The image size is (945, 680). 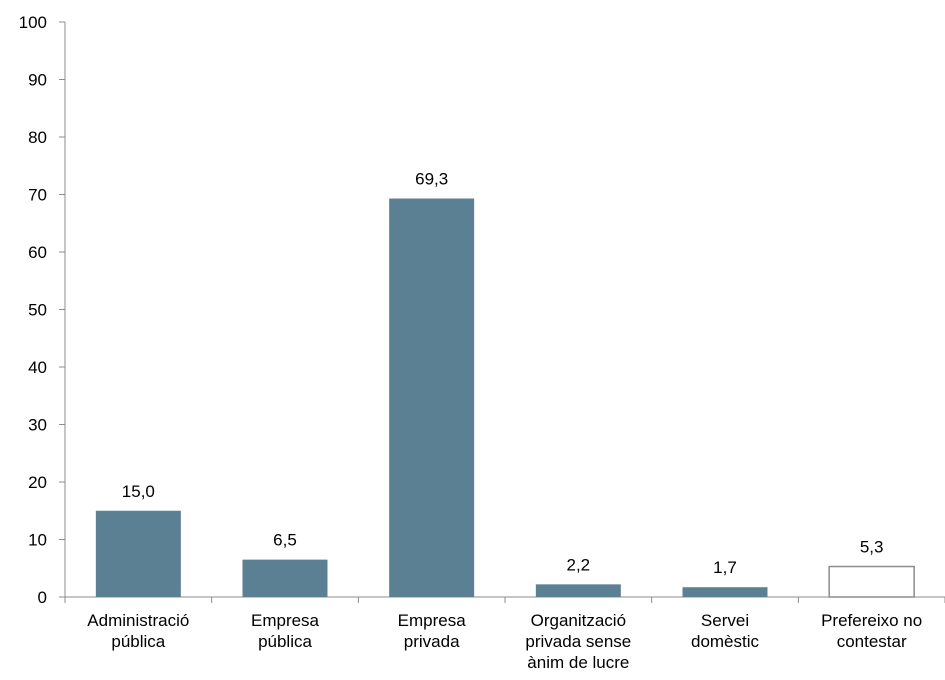 I want to click on category-label-line: contestar, so click(x=872, y=641).